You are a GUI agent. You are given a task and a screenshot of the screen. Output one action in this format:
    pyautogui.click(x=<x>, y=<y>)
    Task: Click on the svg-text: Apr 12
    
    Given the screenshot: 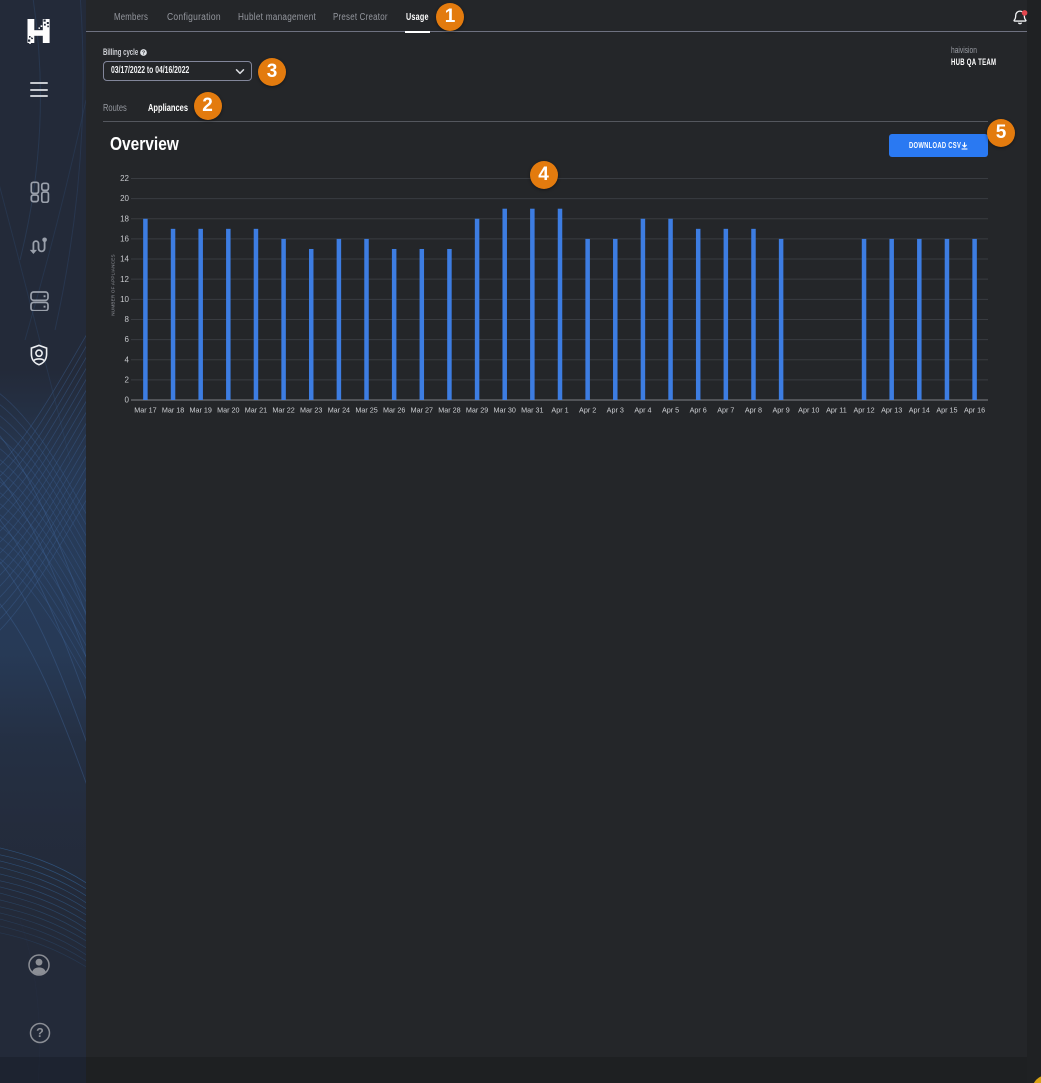 What is the action you would take?
    pyautogui.click(x=863, y=410)
    